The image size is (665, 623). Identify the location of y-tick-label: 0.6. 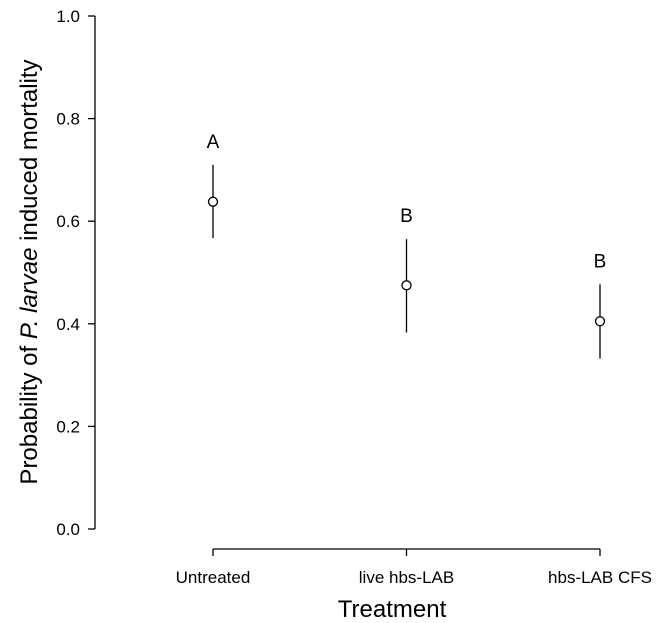
(68, 221).